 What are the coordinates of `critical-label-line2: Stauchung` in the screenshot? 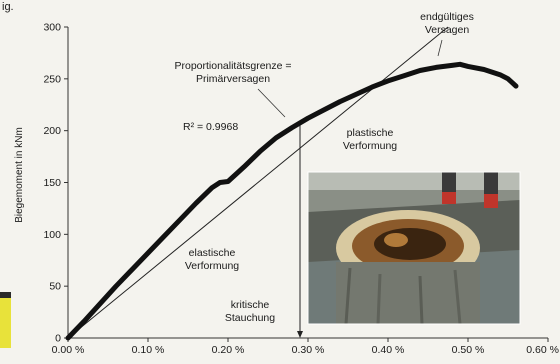 It's located at (250, 318).